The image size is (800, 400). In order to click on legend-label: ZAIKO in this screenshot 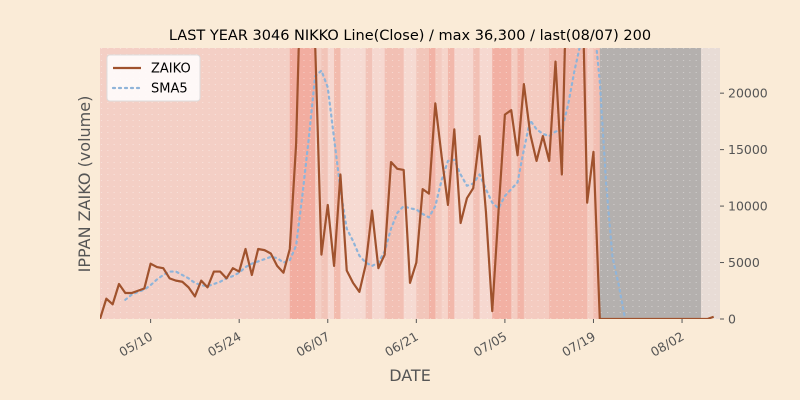, I will do `click(171, 69)`.